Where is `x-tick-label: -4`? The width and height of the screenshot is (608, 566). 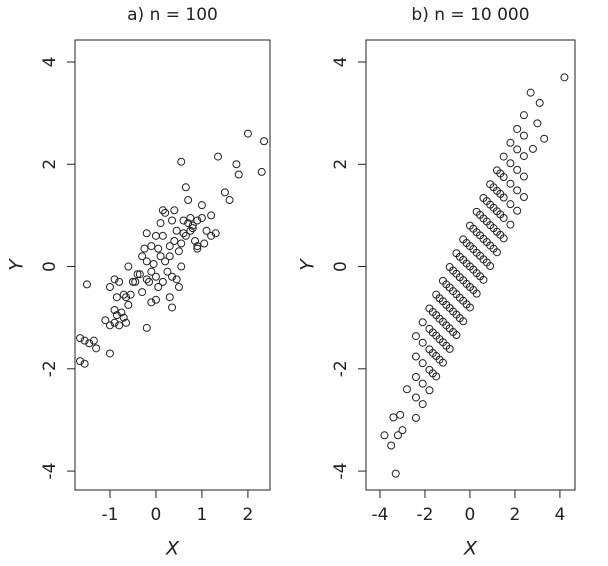 x-tick-label: -4 is located at coordinates (379, 515).